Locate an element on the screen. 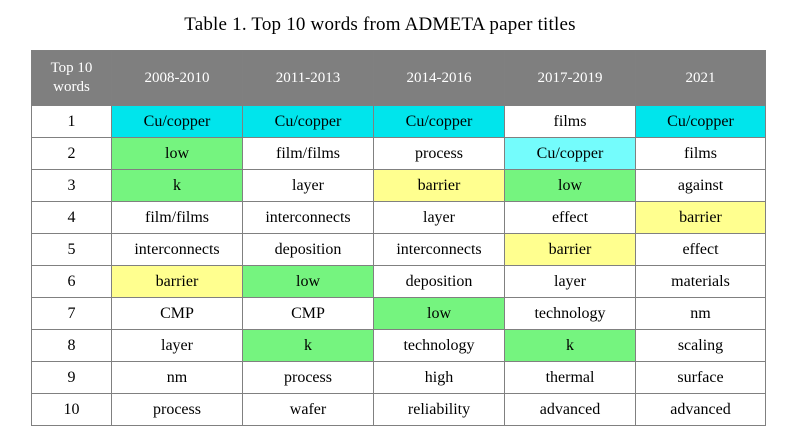 Image resolution: width=800 pixels, height=440 pixels. word-cell: materials is located at coordinates (700, 281).